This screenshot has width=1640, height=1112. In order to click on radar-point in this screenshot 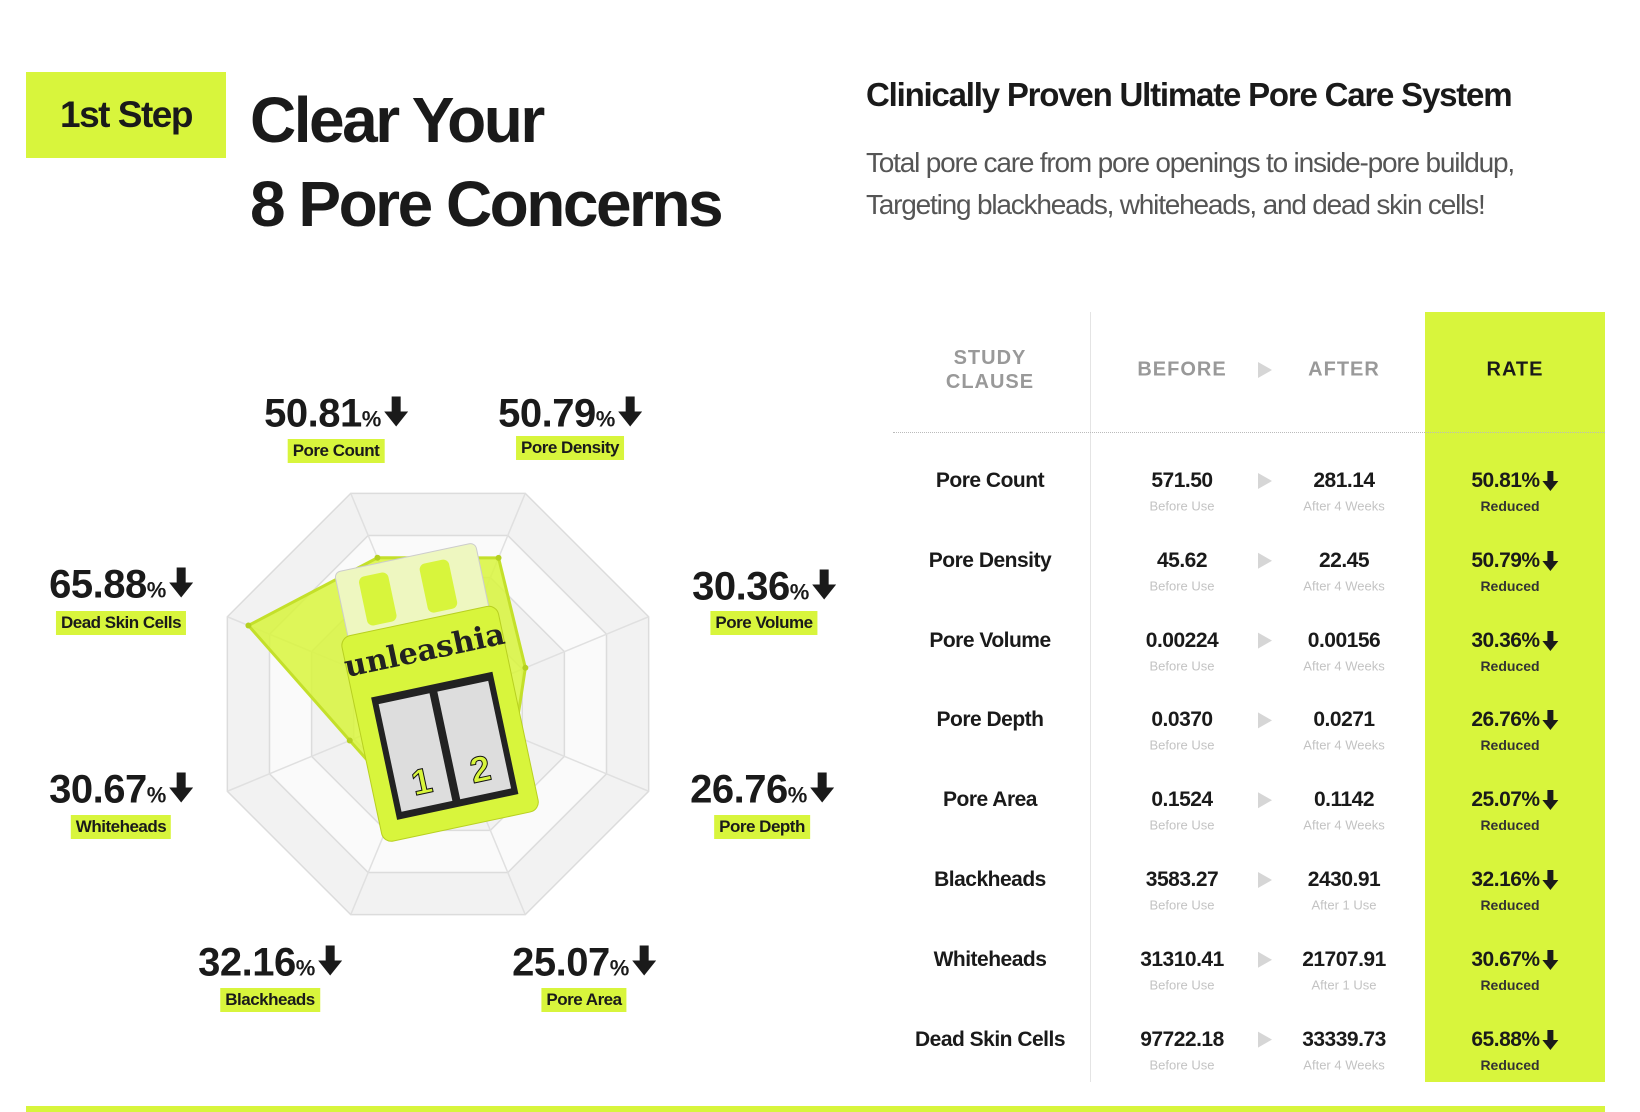, I will do `click(349, 740)`.